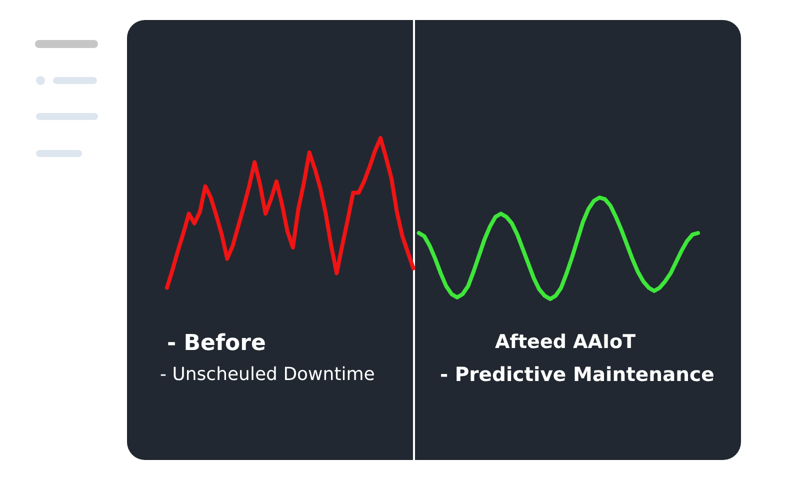 This screenshot has width=800, height=480. What do you see at coordinates (267, 374) in the screenshot?
I see `text: - Unscheuled Downtime` at bounding box center [267, 374].